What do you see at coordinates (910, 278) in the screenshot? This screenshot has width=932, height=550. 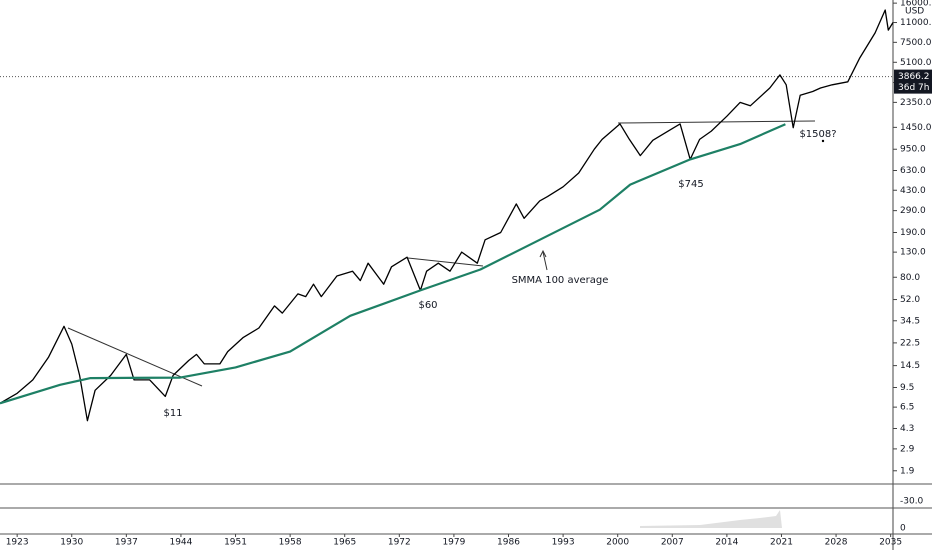 I see `y-tick-label: 80.0` at bounding box center [910, 278].